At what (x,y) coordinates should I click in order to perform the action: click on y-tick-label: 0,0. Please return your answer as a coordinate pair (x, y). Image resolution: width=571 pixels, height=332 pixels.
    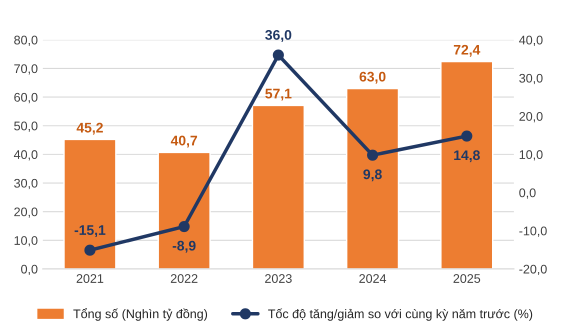
    Looking at the image, I should click on (29, 270).